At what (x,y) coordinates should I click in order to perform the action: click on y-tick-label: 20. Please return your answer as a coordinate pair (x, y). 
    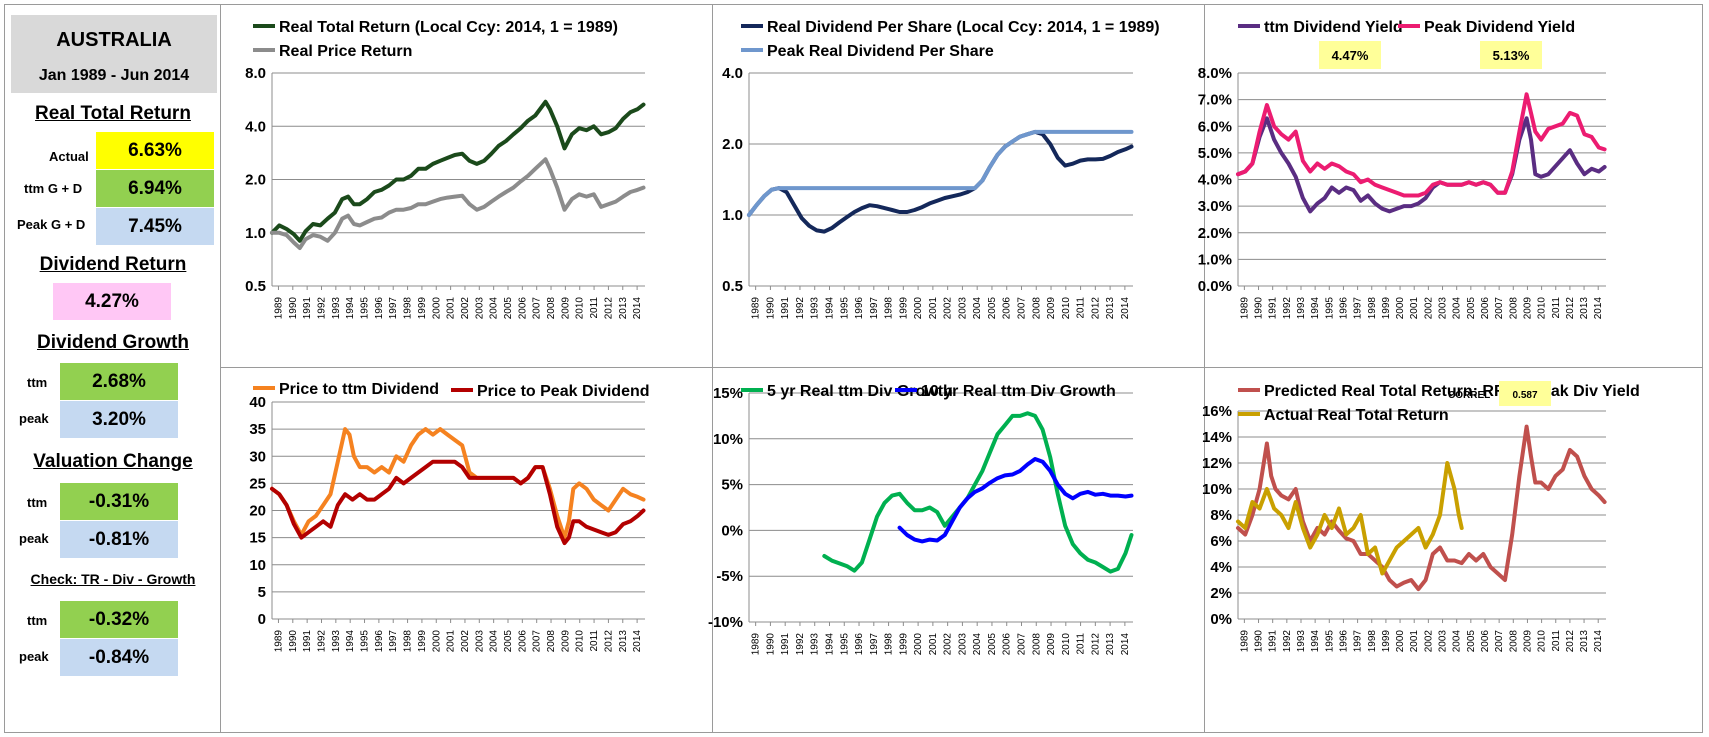
    Looking at the image, I should click on (257, 511).